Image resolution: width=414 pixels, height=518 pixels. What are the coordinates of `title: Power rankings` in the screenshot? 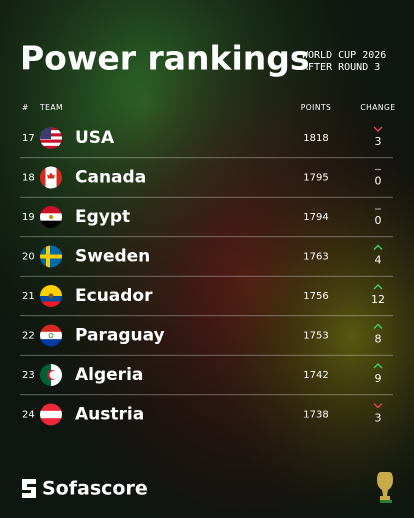 It's located at (165, 58).